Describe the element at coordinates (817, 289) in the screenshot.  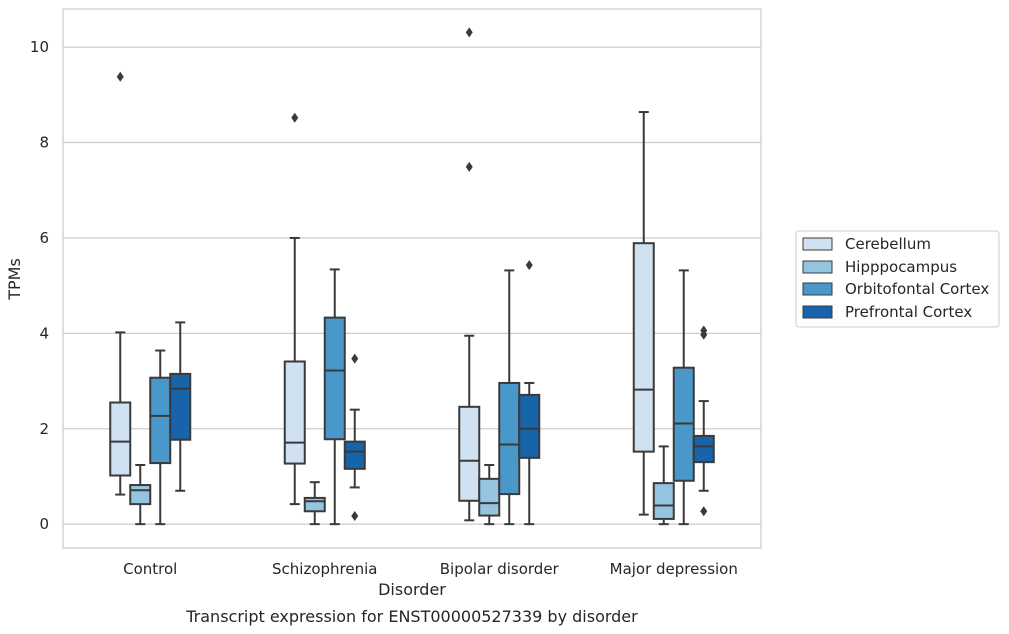
I see `legend-swatch-orbitofrontal` at that location.